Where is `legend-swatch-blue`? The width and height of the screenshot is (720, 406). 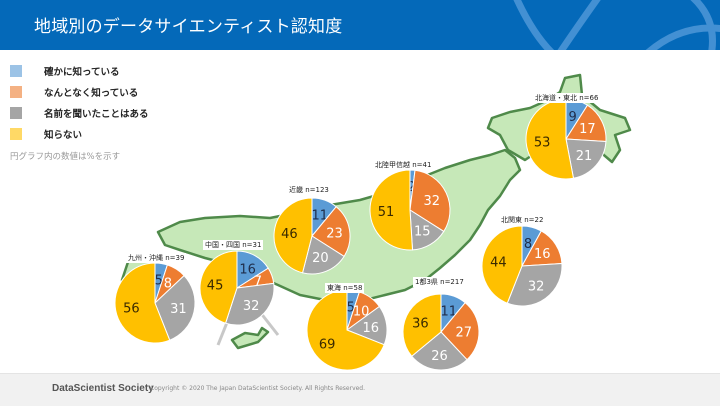
legend-swatch-blue is located at coordinates (16, 70).